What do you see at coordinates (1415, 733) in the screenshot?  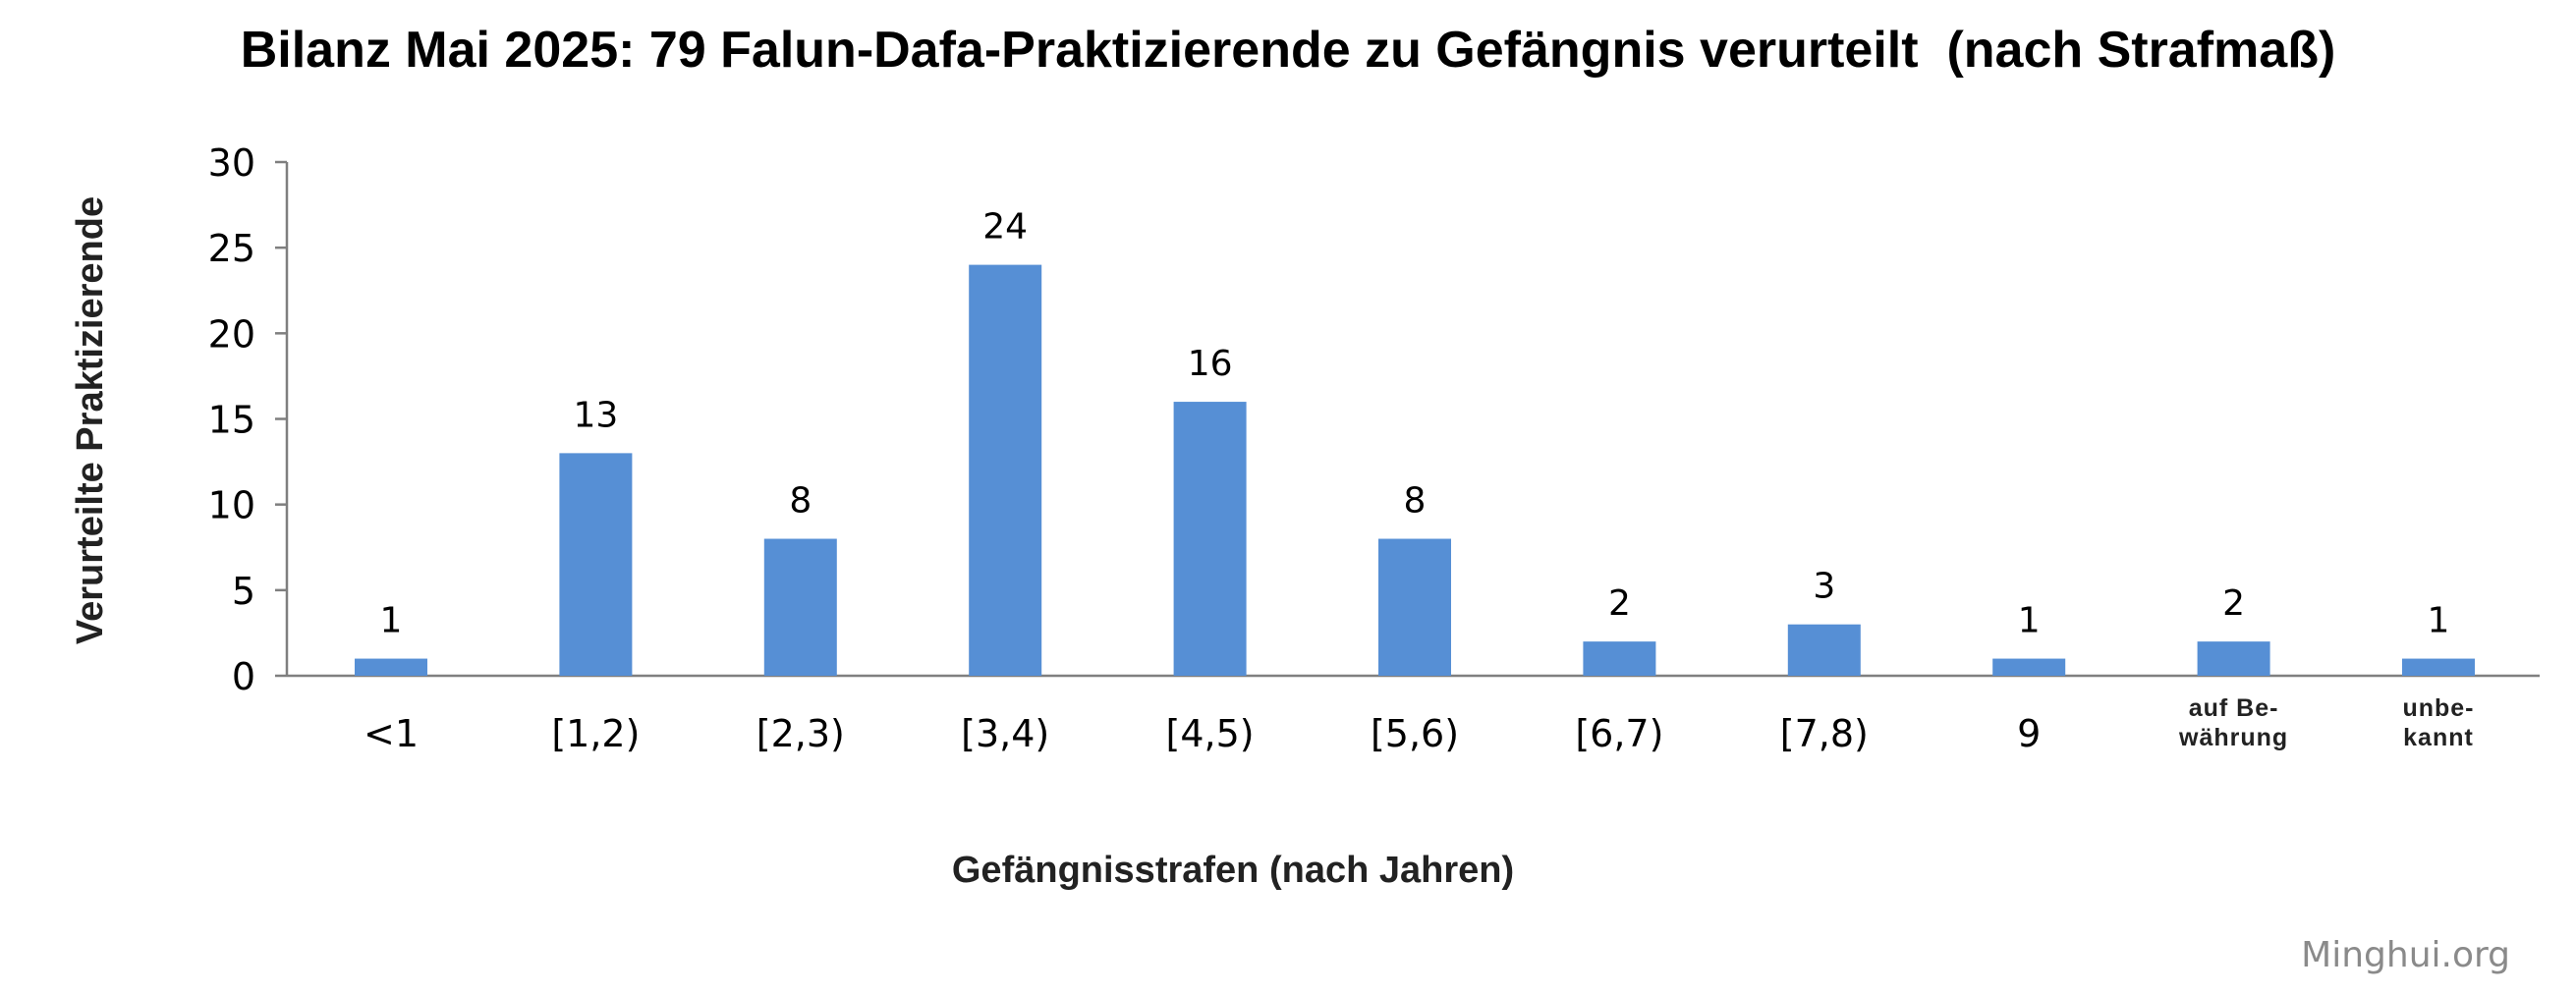 I see `x-tick-label: [5,6)` at bounding box center [1415, 733].